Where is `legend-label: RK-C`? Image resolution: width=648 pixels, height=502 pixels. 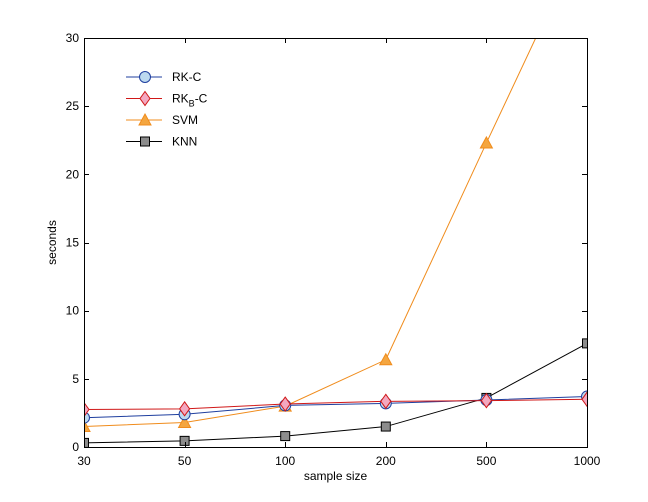 legend-label: RK-C is located at coordinates (187, 77).